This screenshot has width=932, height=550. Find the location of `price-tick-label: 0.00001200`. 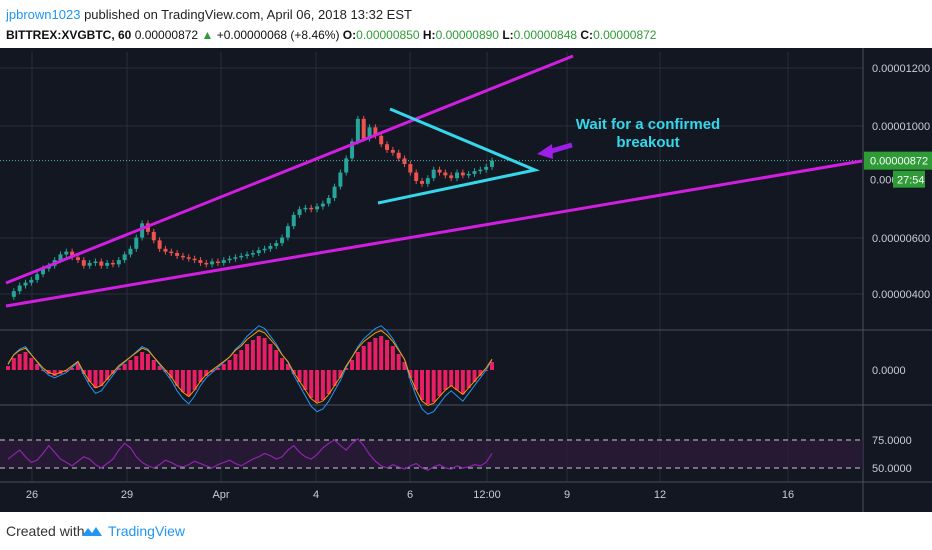

price-tick-label: 0.00001200 is located at coordinates (901, 69).